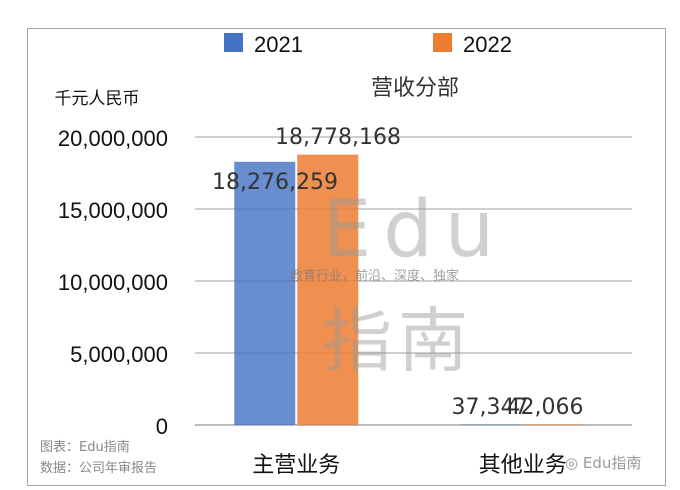 The image size is (680, 490). What do you see at coordinates (99, 468) in the screenshot?
I see `data-source: 数据：公司年审报告` at bounding box center [99, 468].